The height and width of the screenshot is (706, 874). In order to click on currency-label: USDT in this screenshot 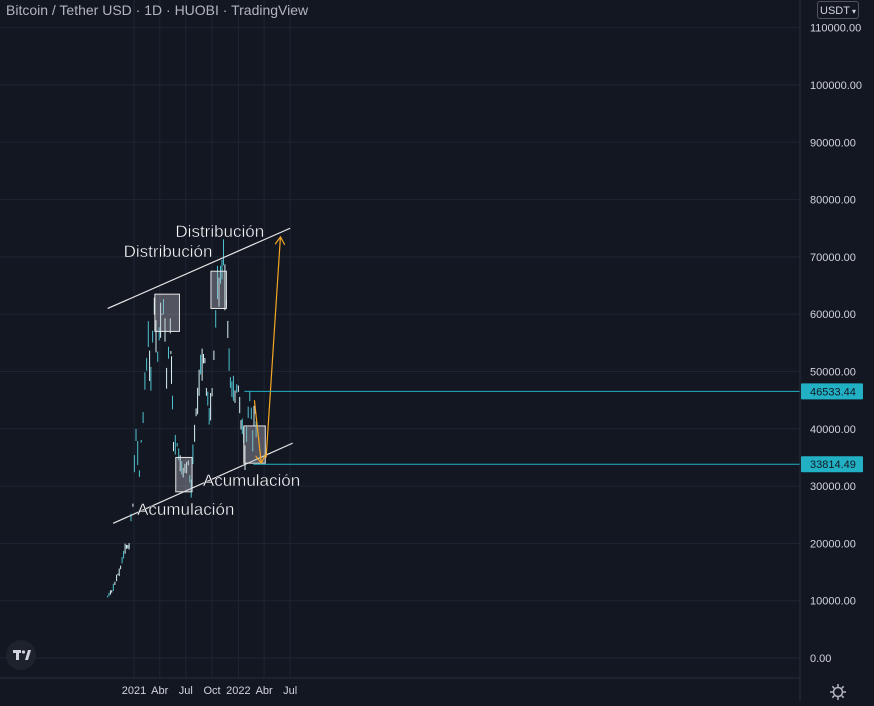, I will do `click(835, 11)`.